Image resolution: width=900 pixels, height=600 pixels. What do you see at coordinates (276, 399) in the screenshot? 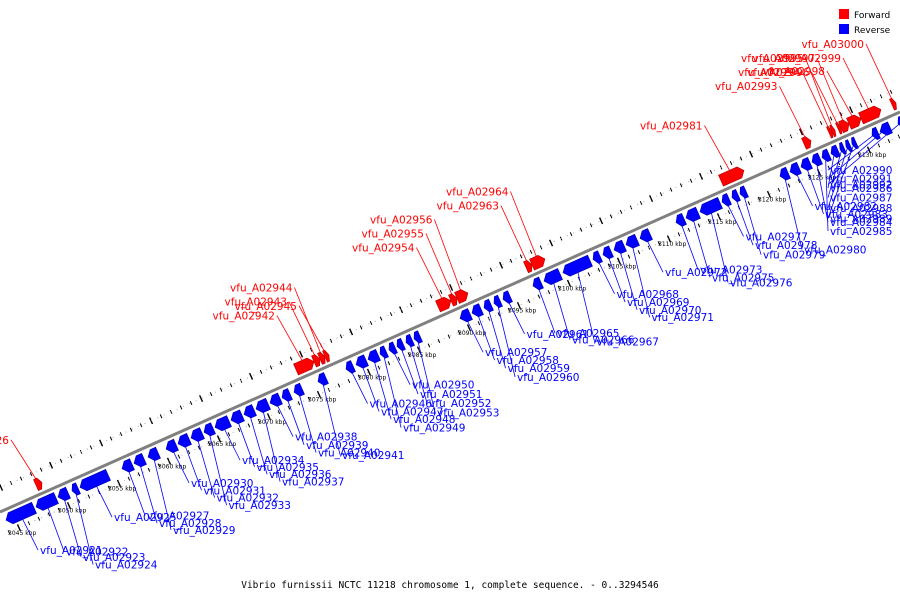
I see `gene-arrow-vfu_A02938` at bounding box center [276, 399].